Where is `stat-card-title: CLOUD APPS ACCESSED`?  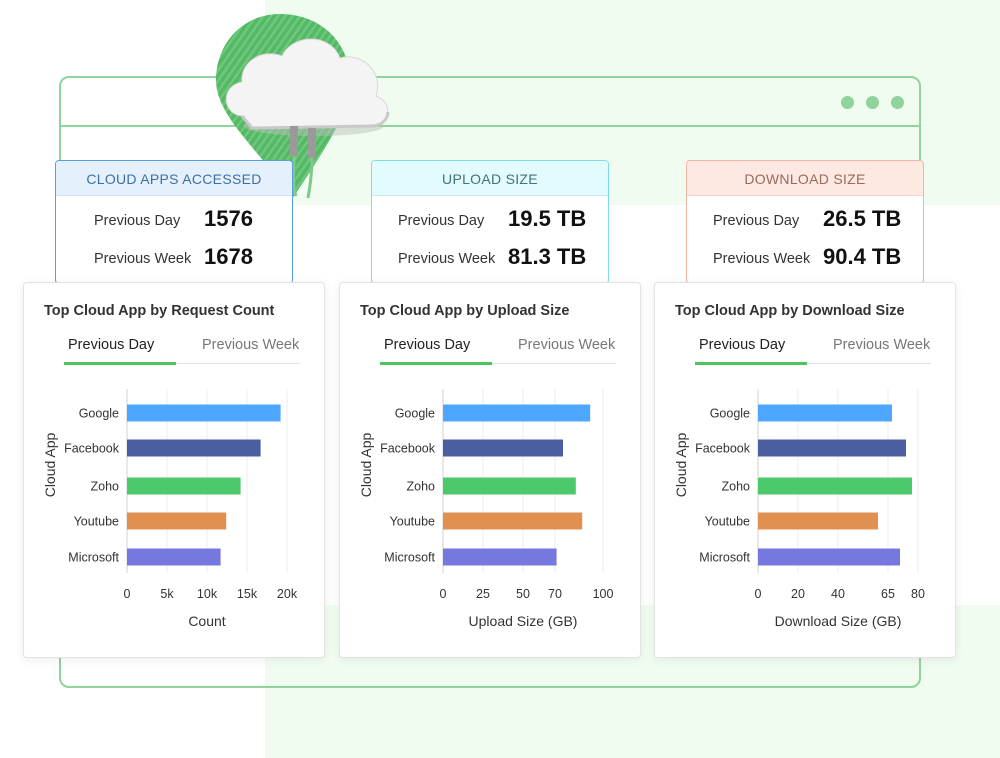 stat-card-title: CLOUD APPS ACCESSED is located at coordinates (174, 178).